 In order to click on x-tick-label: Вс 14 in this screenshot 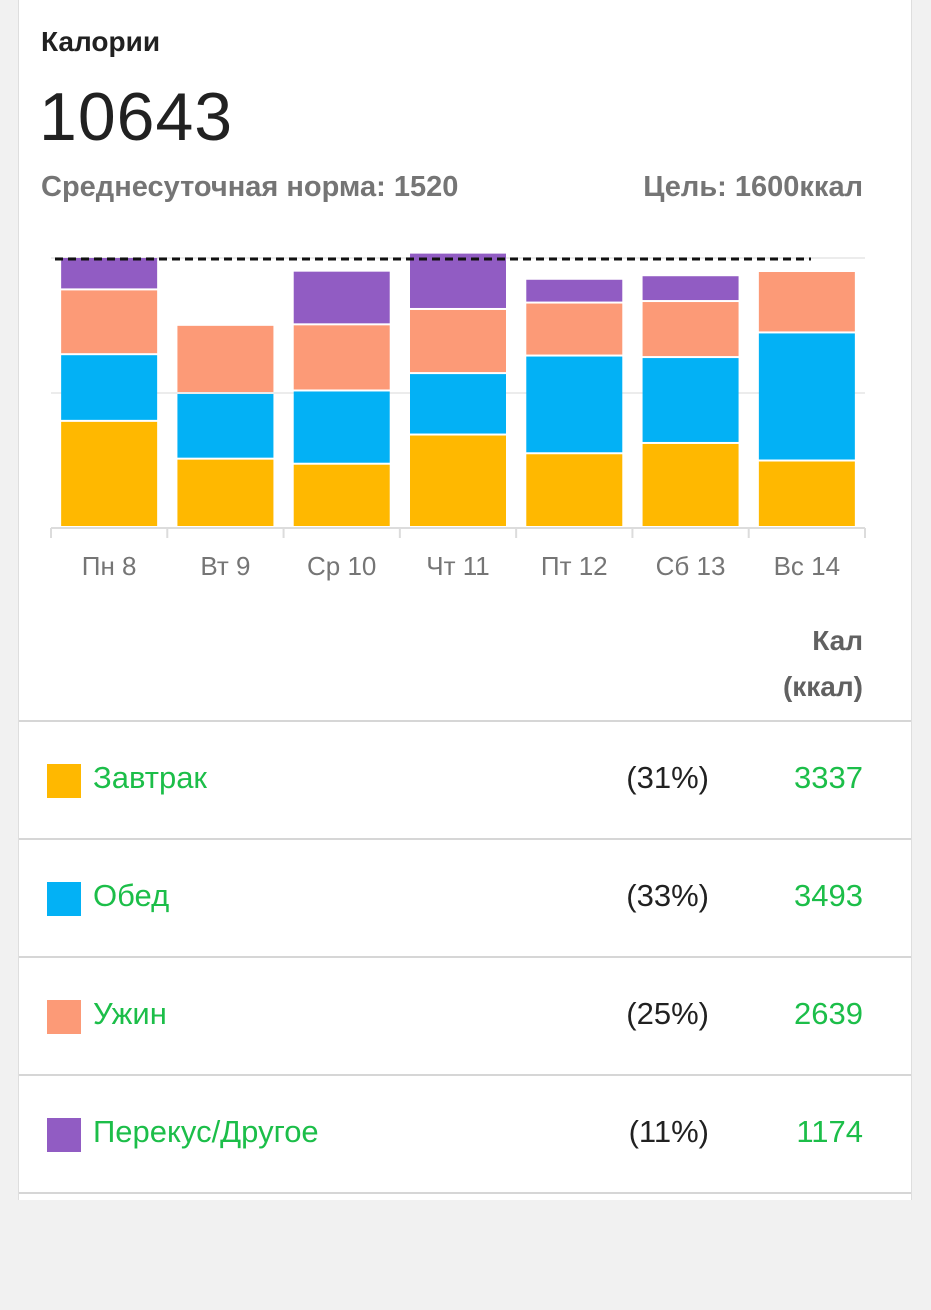, I will do `click(807, 566)`.